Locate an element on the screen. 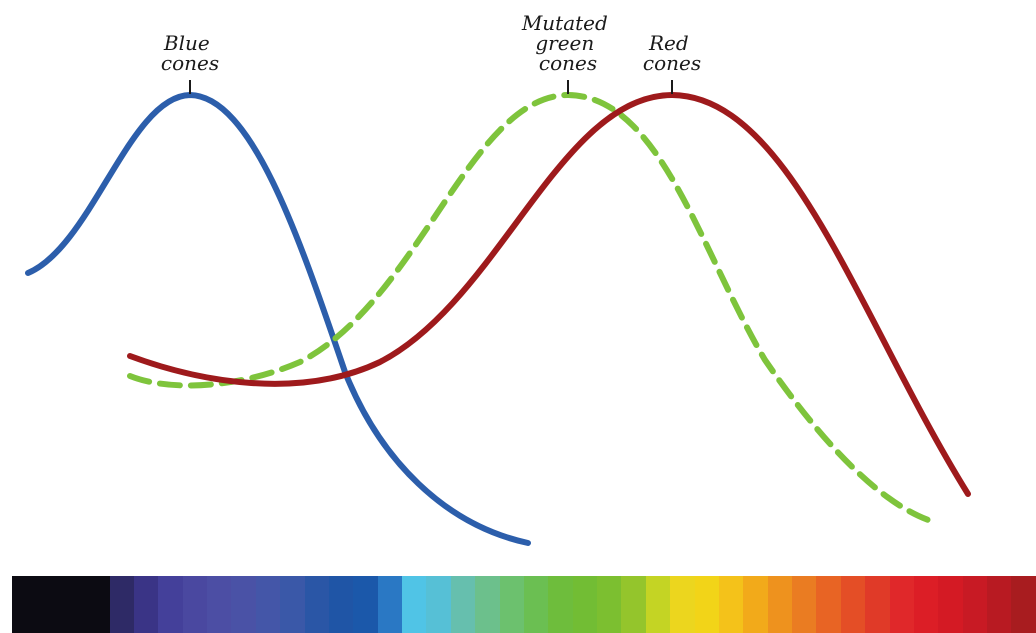  red-cones-label-line-2: cones is located at coordinates (672, 63).